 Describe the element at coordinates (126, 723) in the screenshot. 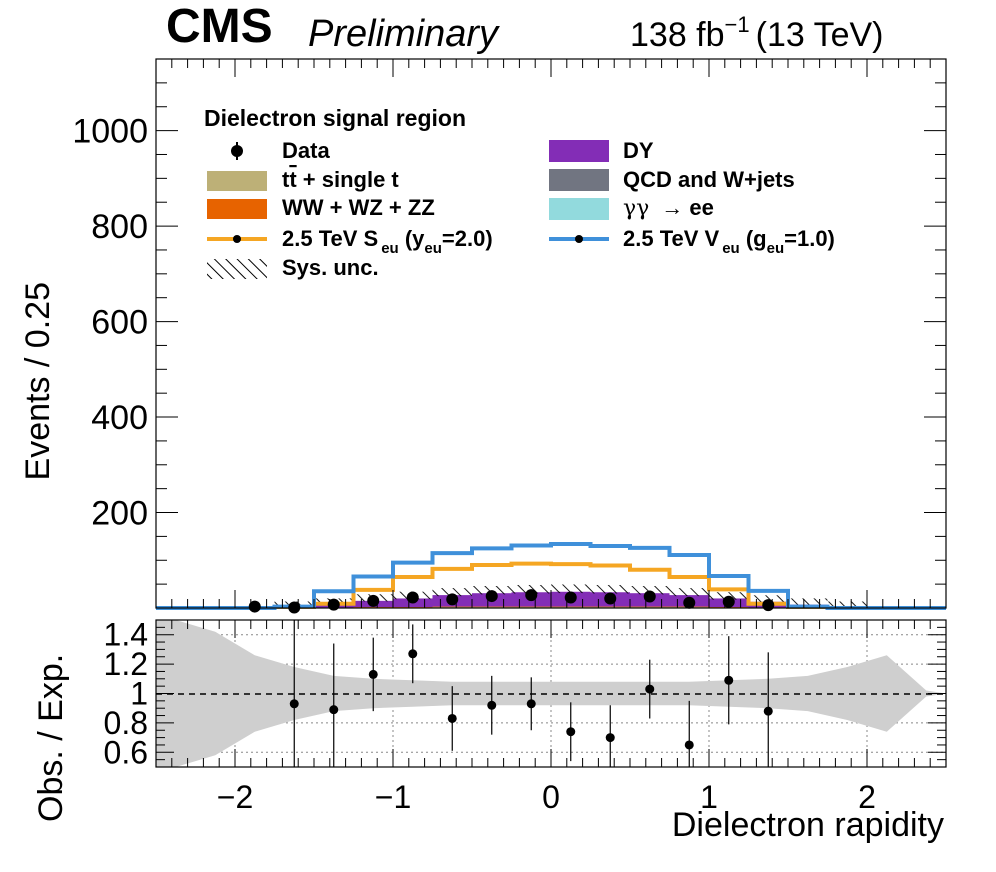

I see `ratio-y-tick-label: 0.8` at that location.